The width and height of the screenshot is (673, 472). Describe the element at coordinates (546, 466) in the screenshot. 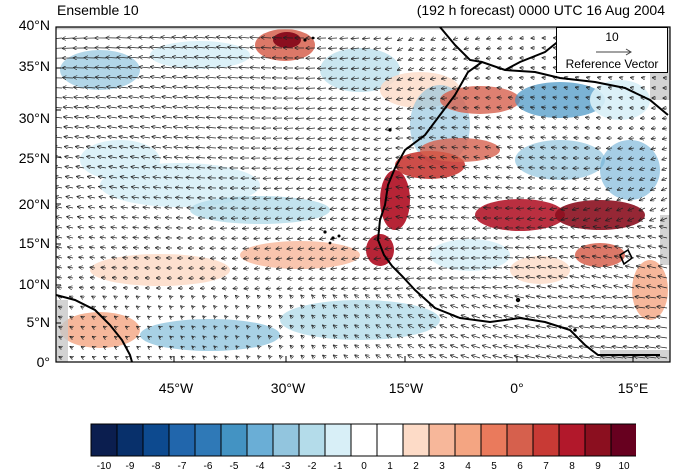

I see `colorbar-label: 7` at that location.